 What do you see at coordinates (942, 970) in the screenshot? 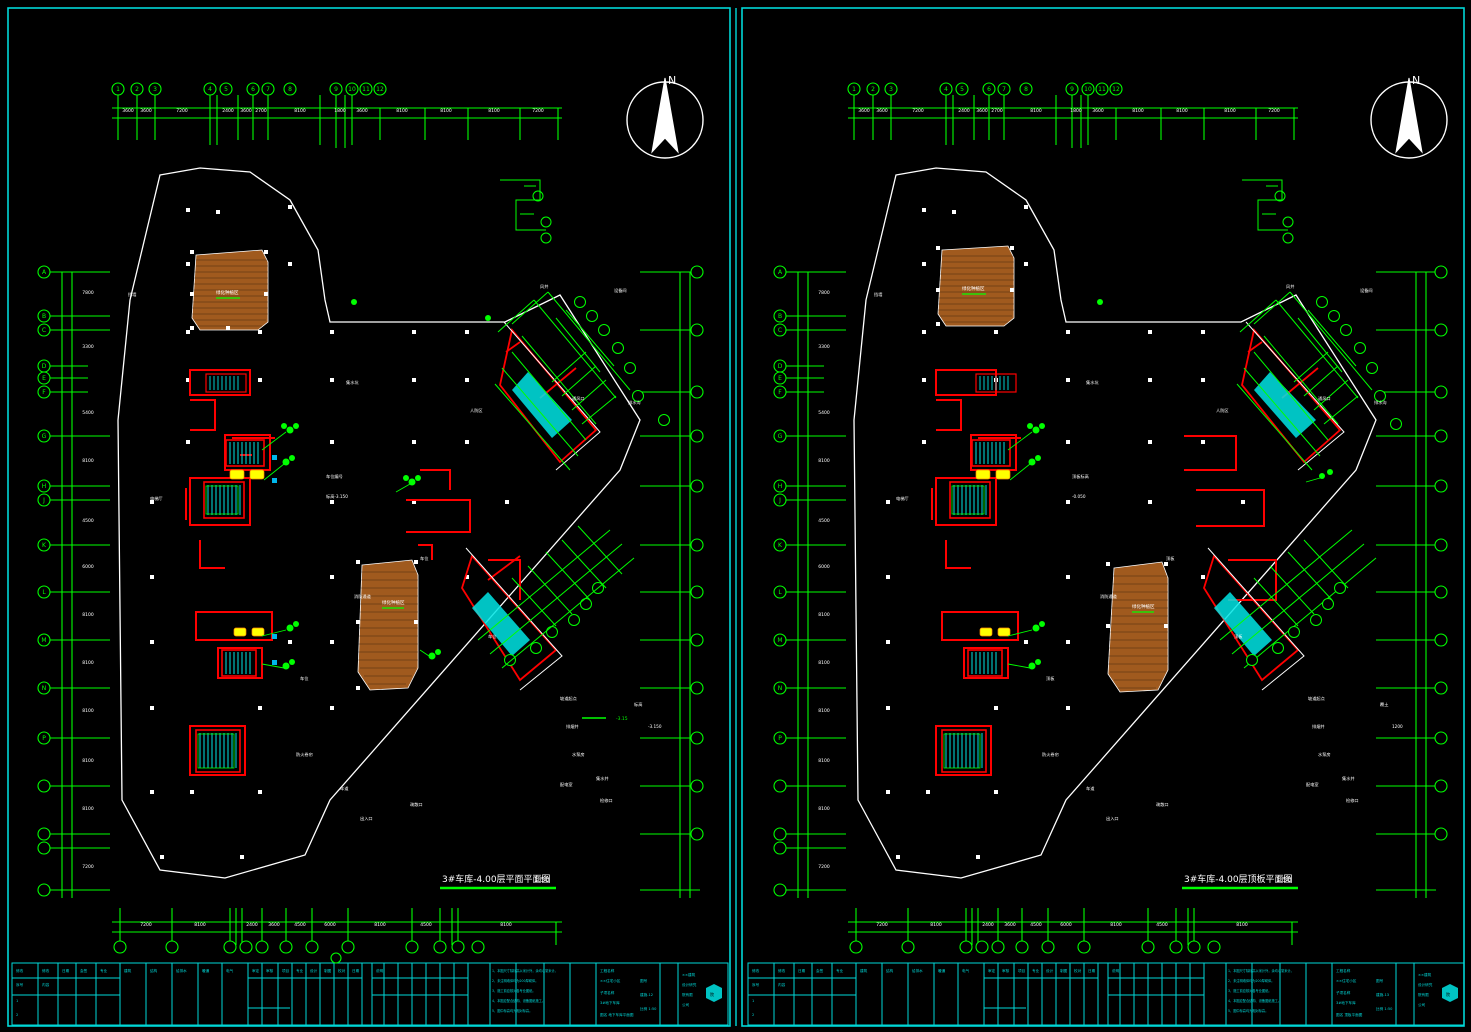
I see `svg-text: 暖通` at bounding box center [942, 970].